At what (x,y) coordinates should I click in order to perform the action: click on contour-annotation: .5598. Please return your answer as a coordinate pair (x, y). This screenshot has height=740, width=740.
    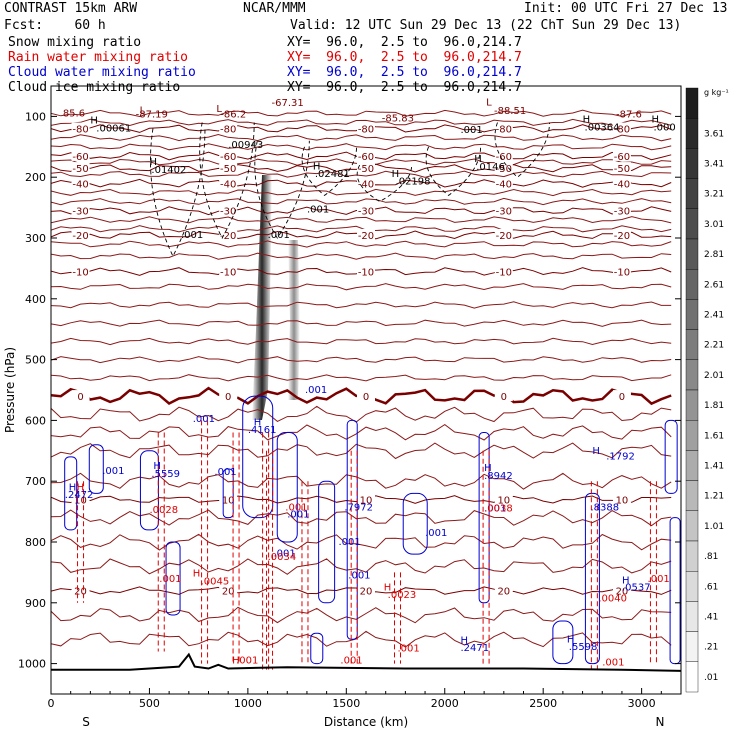
    Looking at the image, I should click on (583, 647).